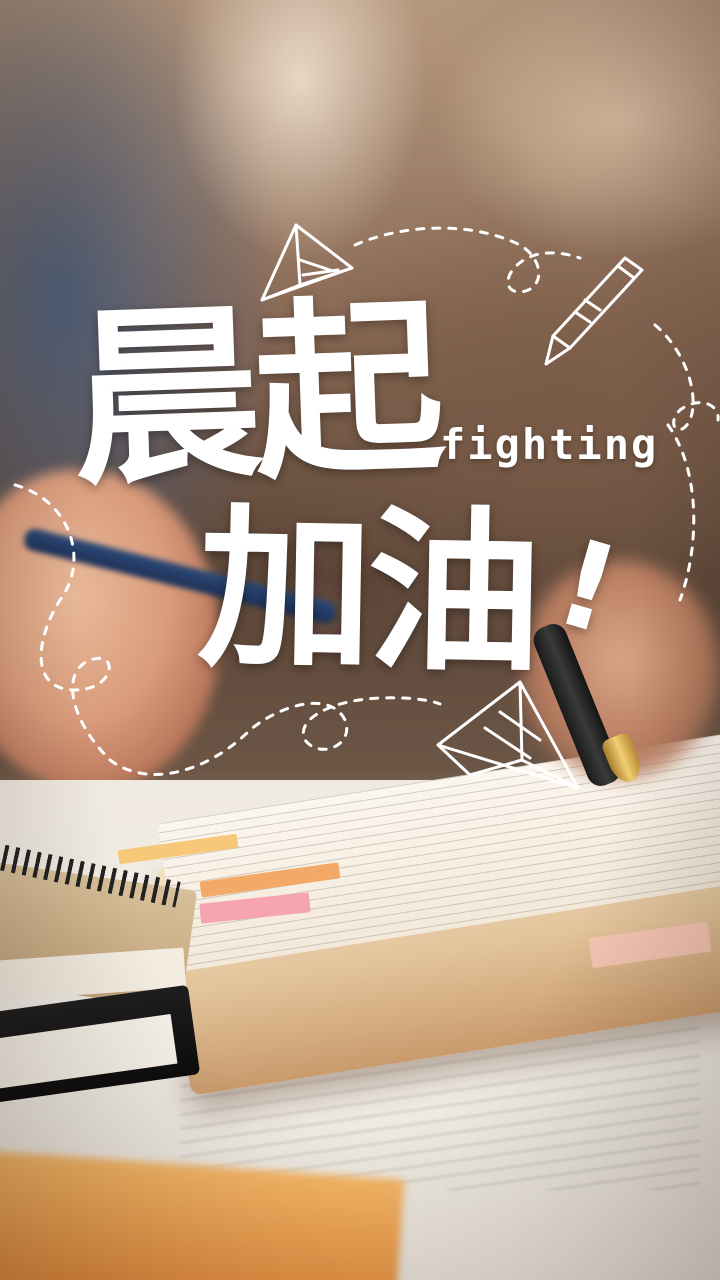  I want to click on dashed-swoosh-left, so click(227, 629).